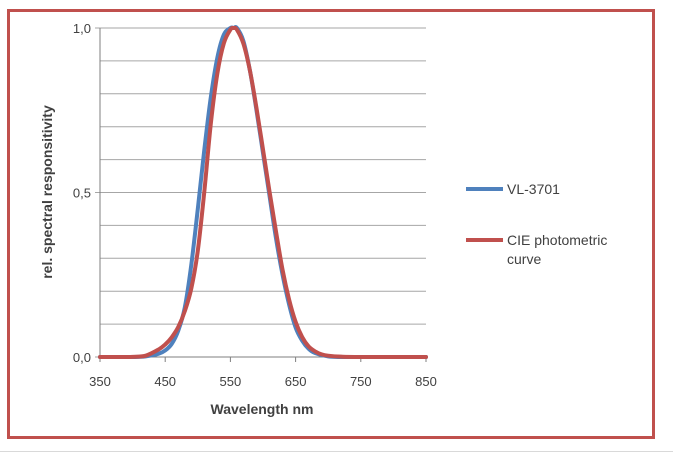  What do you see at coordinates (557, 240) in the screenshot?
I see `legend-label-cie-line-0: CIE photometric` at bounding box center [557, 240].